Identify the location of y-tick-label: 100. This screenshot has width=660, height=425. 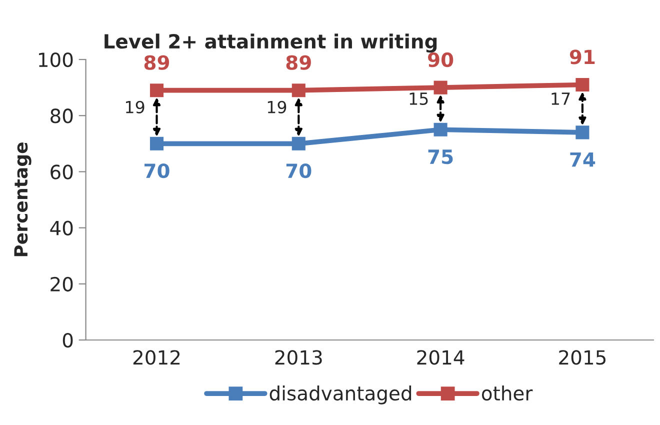
(56, 60).